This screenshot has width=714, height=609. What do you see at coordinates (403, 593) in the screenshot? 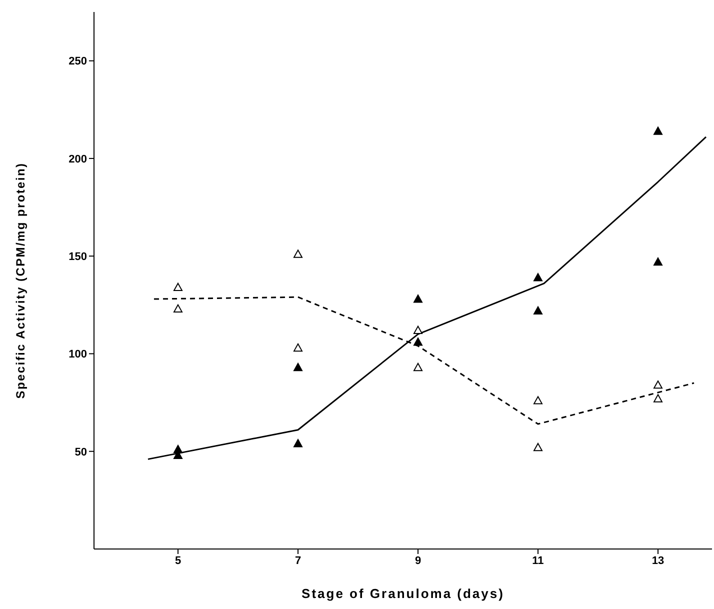
I see `x-axis-title: Stage of Granuloma (days)` at bounding box center [403, 593].